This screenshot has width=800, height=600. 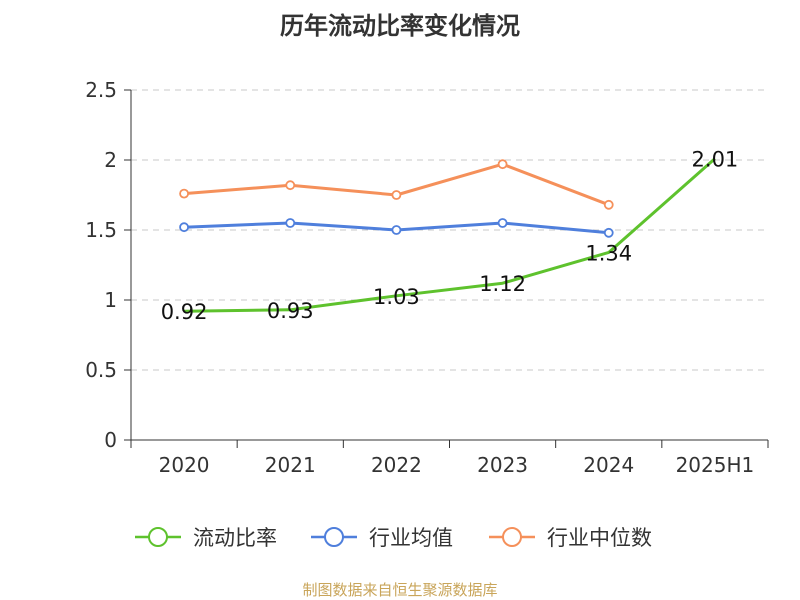 I want to click on data-label: 0.92, so click(x=184, y=312).